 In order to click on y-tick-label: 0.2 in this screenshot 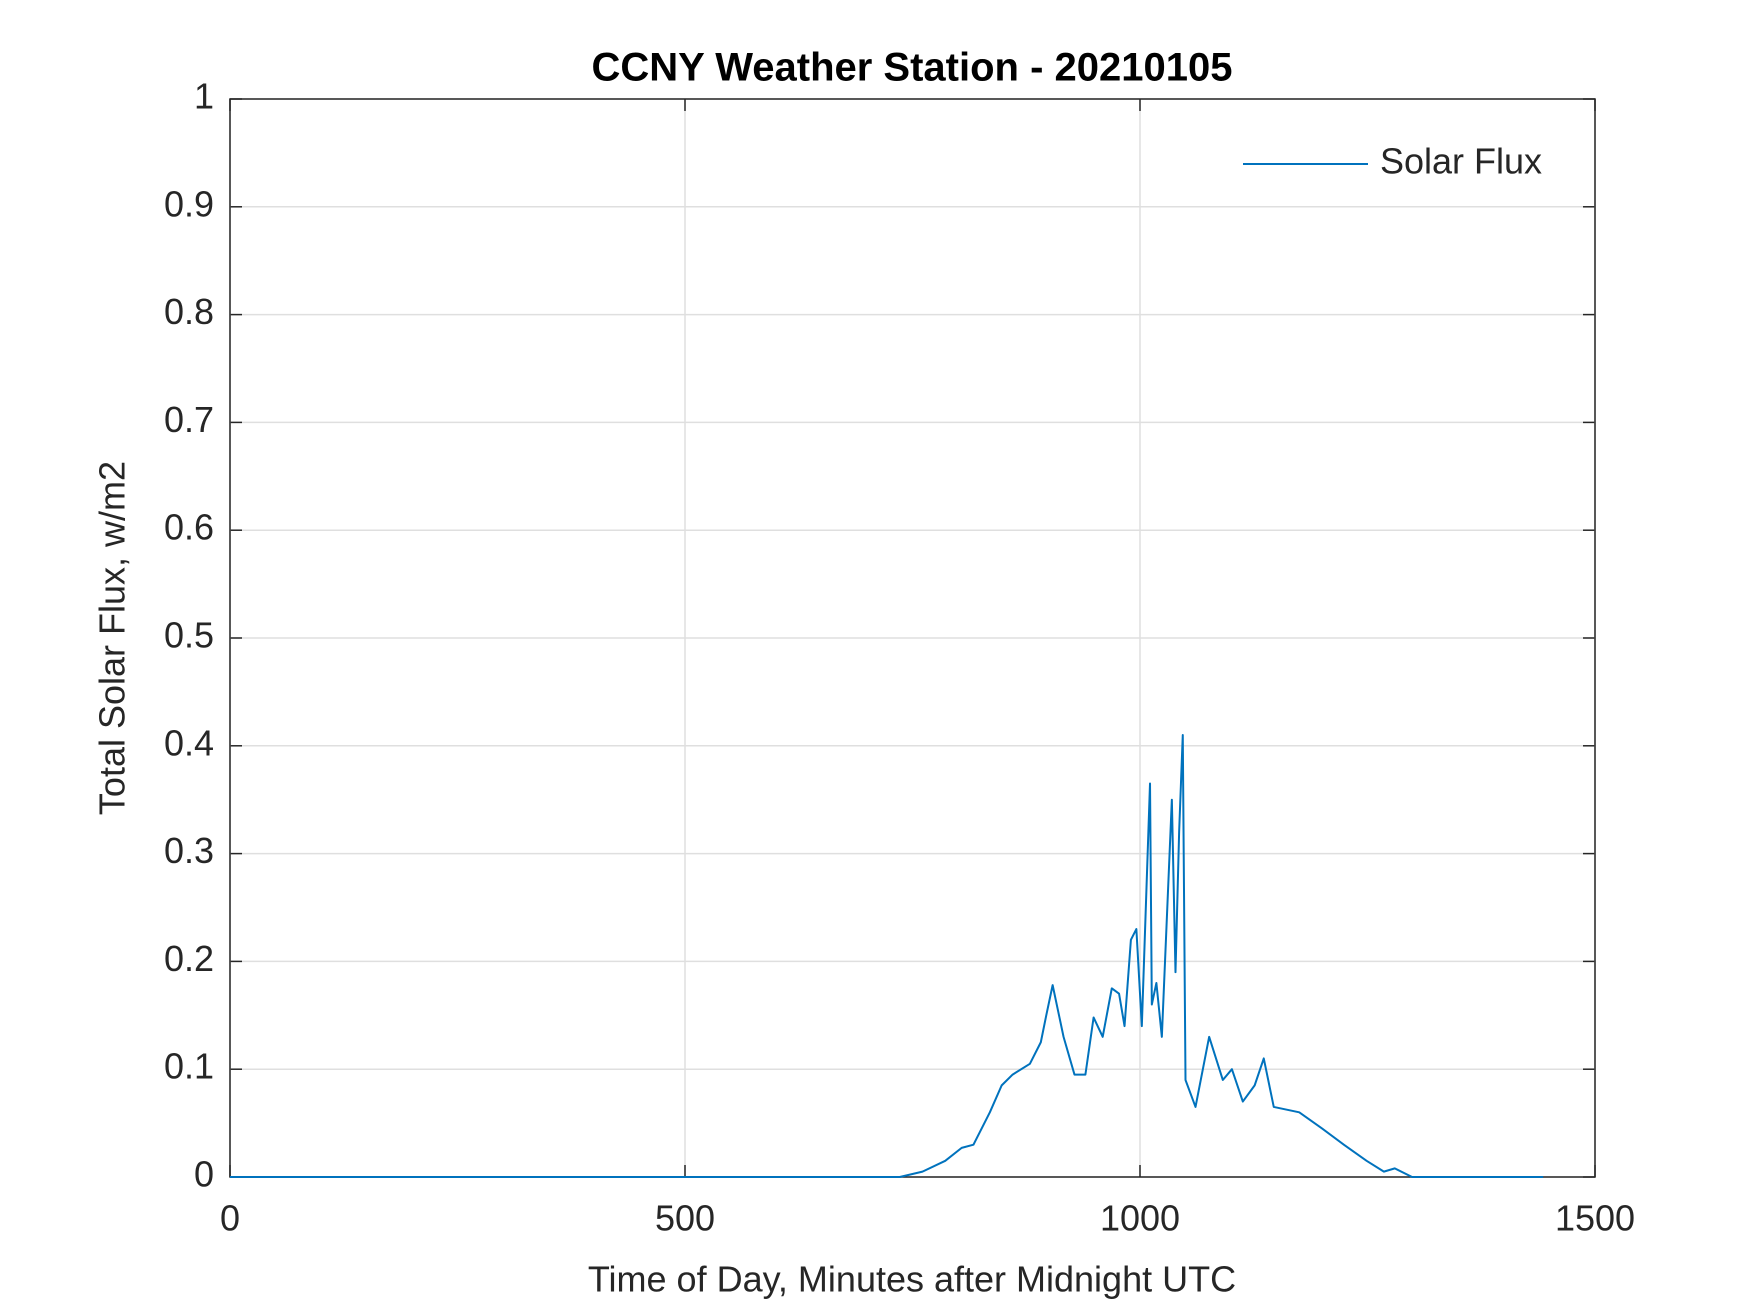, I will do `click(189, 958)`.